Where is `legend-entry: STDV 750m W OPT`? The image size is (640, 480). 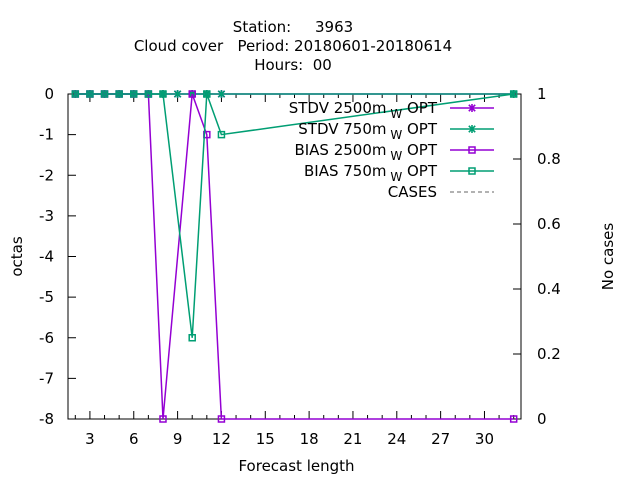
legend-entry: STDV 750m W OPT is located at coordinates (396, 131).